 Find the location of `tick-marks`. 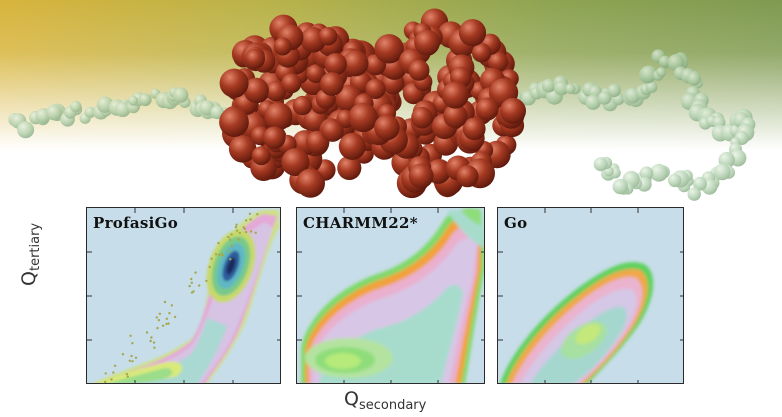

tick-marks is located at coordinates (590, 295).